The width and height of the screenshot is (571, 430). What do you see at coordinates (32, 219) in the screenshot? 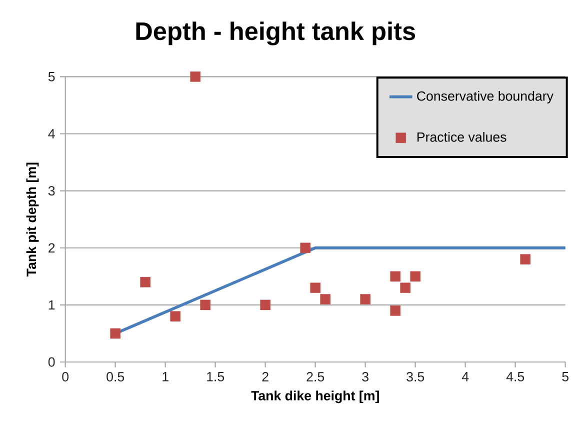
I see `y-axis-title: Tank pit depth [m]` at bounding box center [32, 219].